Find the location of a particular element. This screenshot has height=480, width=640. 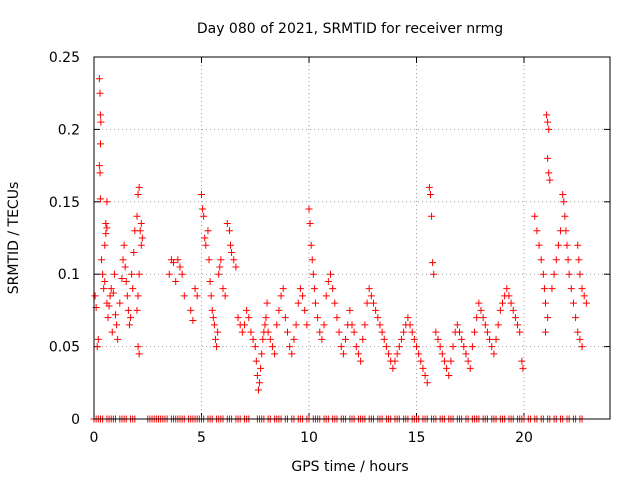

y-axis-label: SRMTID / TECUs is located at coordinates (14, 238).